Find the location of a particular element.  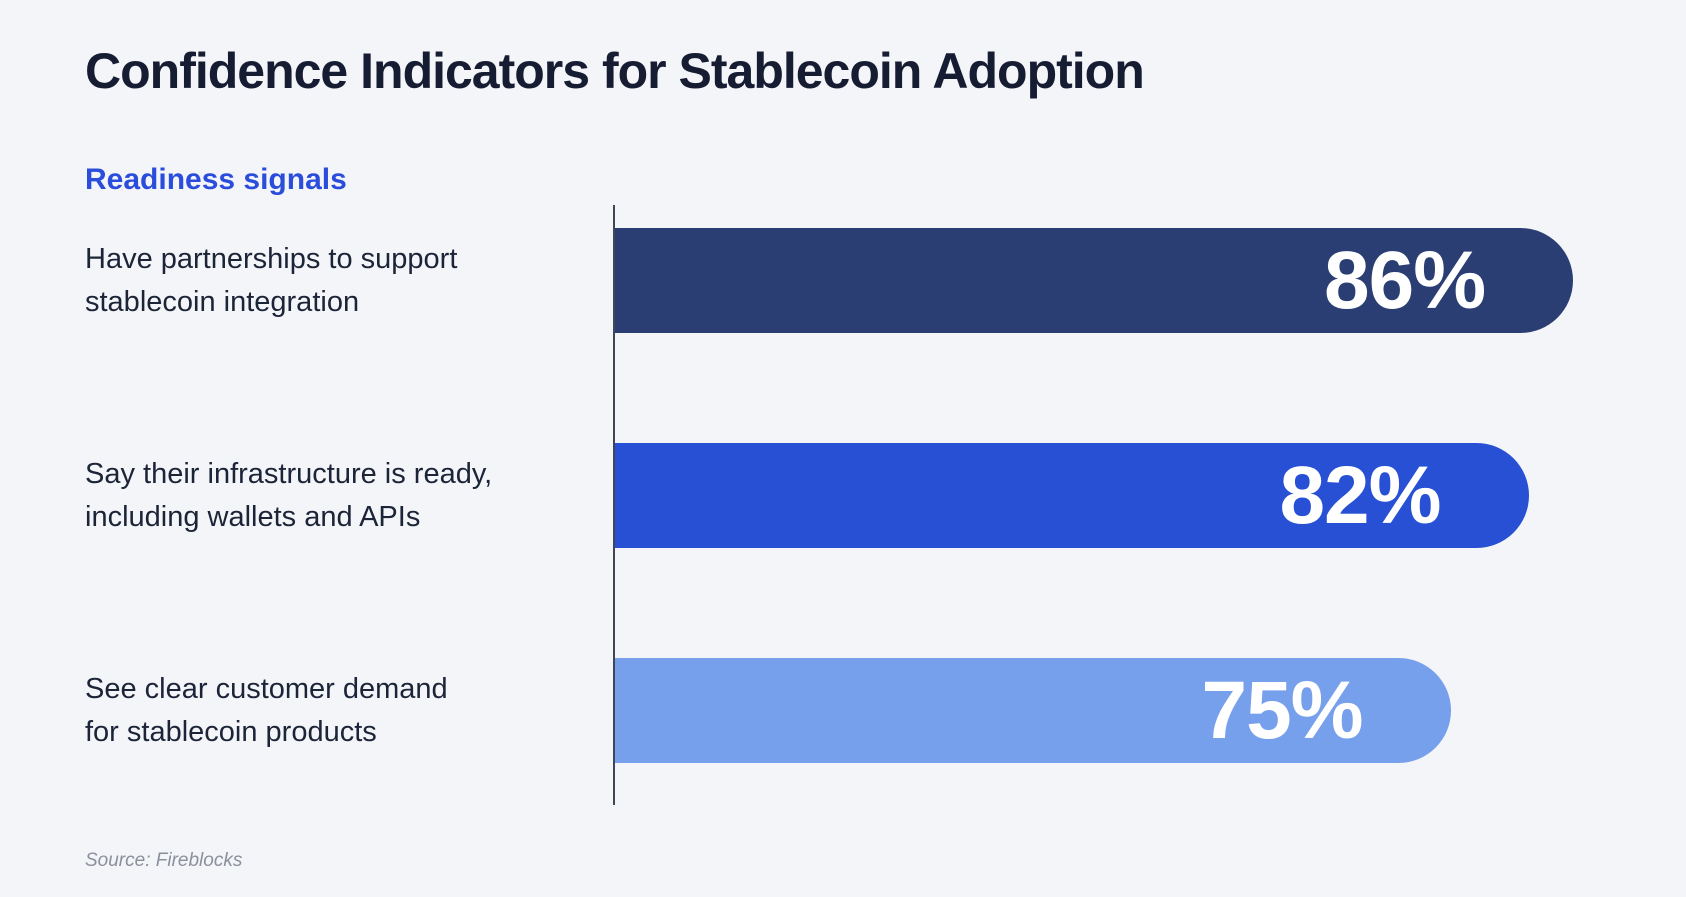

bar-partnerships: 86% is located at coordinates (1094, 280).